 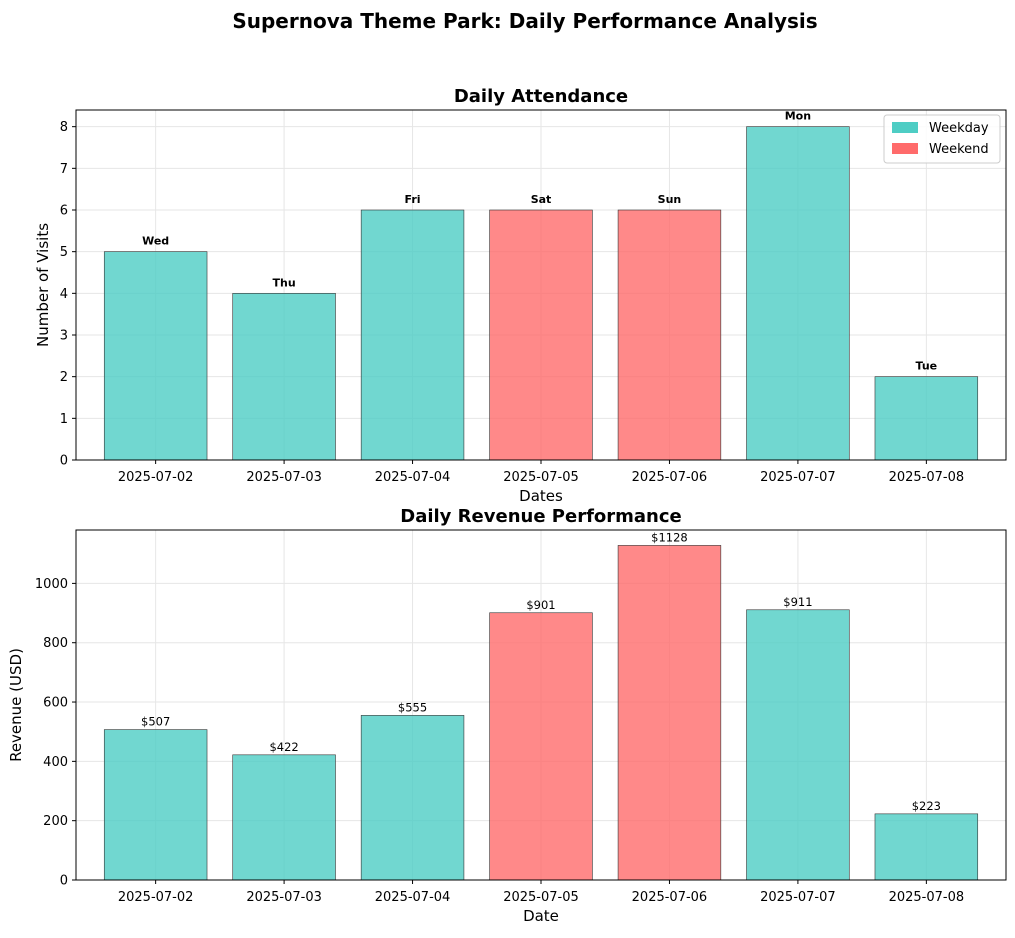 I want to click on y-tick-label: 200, so click(x=55, y=821).